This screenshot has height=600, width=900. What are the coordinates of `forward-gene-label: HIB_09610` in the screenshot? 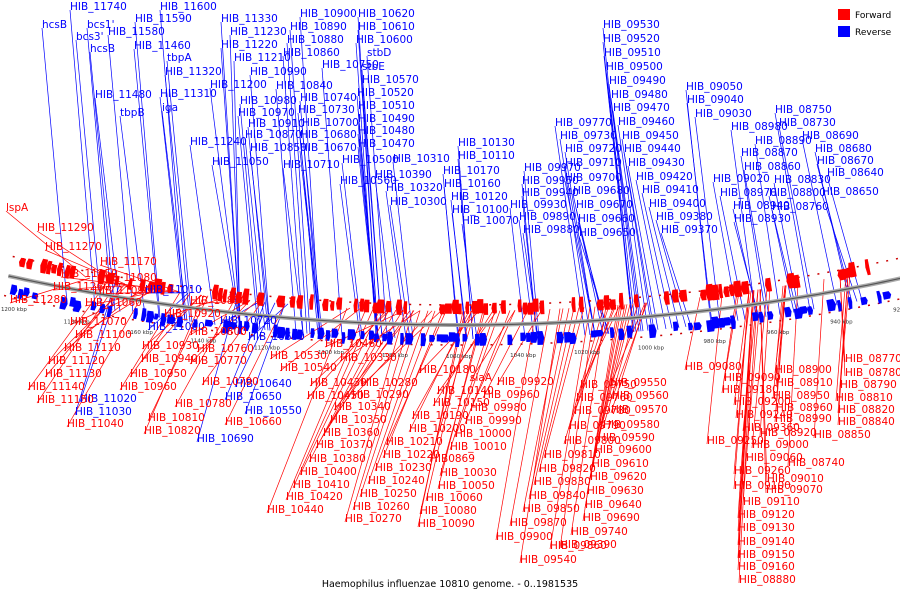 It's located at (620, 464).